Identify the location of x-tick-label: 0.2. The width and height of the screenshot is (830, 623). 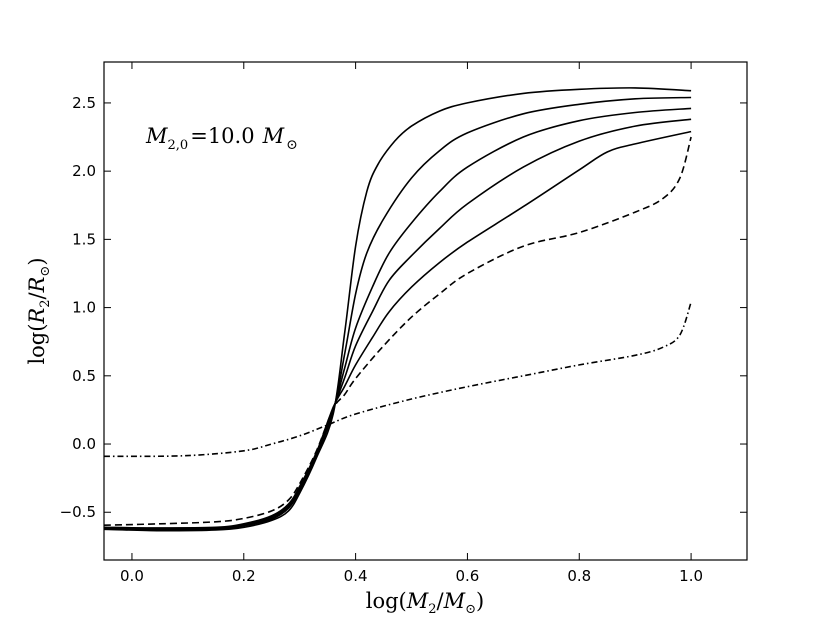
(244, 576).